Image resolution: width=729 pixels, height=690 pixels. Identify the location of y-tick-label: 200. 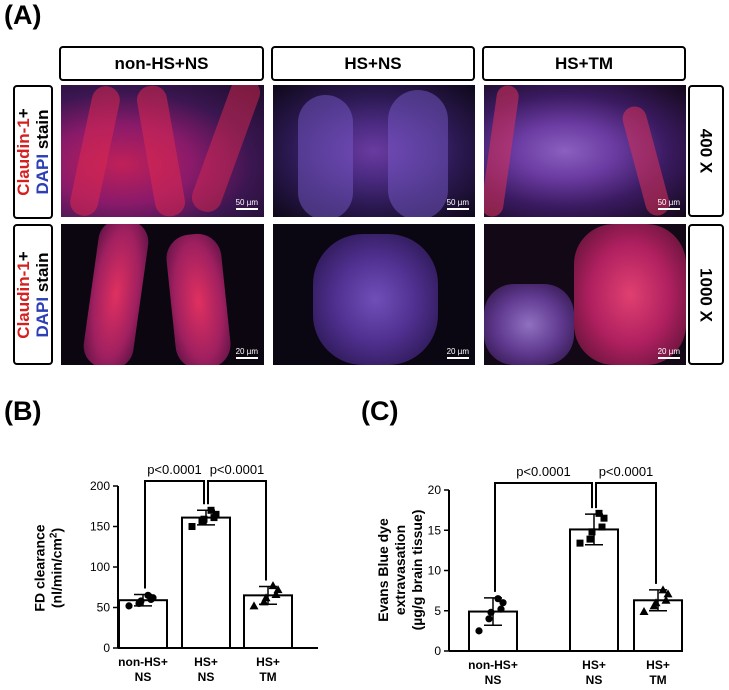
(100, 486).